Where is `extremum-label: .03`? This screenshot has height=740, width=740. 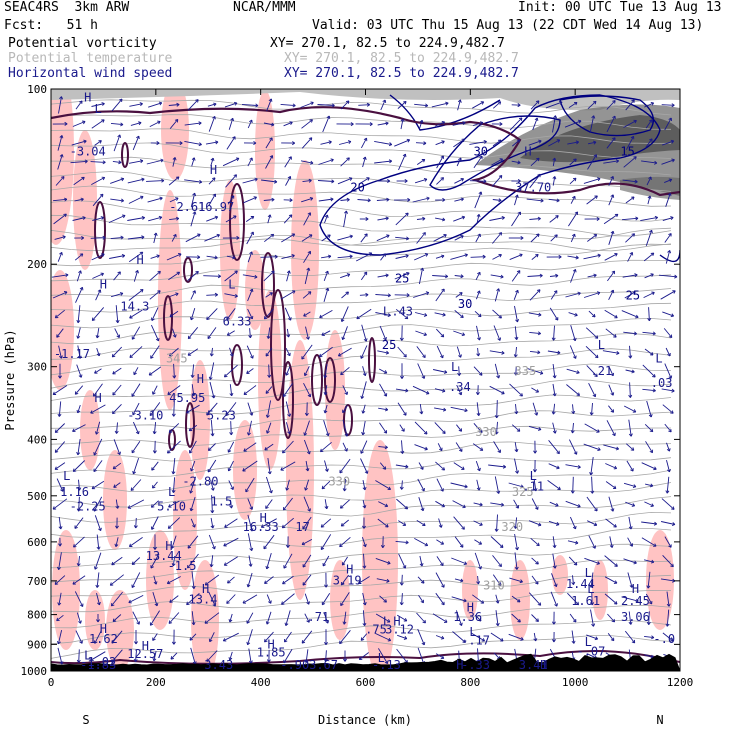 extremum-label: .03 is located at coordinates (662, 383).